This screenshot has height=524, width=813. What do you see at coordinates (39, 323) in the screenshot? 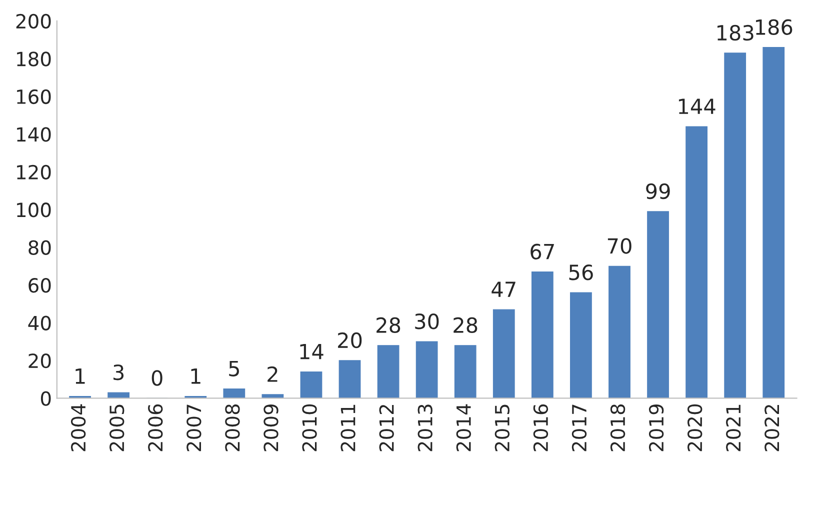
I see `y-tick-label: 40` at bounding box center [39, 323].